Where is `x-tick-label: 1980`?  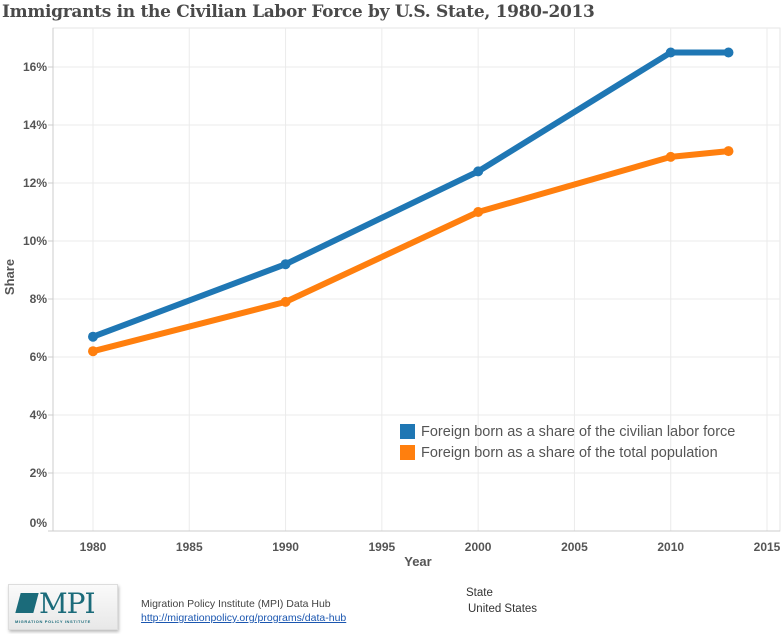 x-tick-label: 1980 is located at coordinates (93, 547).